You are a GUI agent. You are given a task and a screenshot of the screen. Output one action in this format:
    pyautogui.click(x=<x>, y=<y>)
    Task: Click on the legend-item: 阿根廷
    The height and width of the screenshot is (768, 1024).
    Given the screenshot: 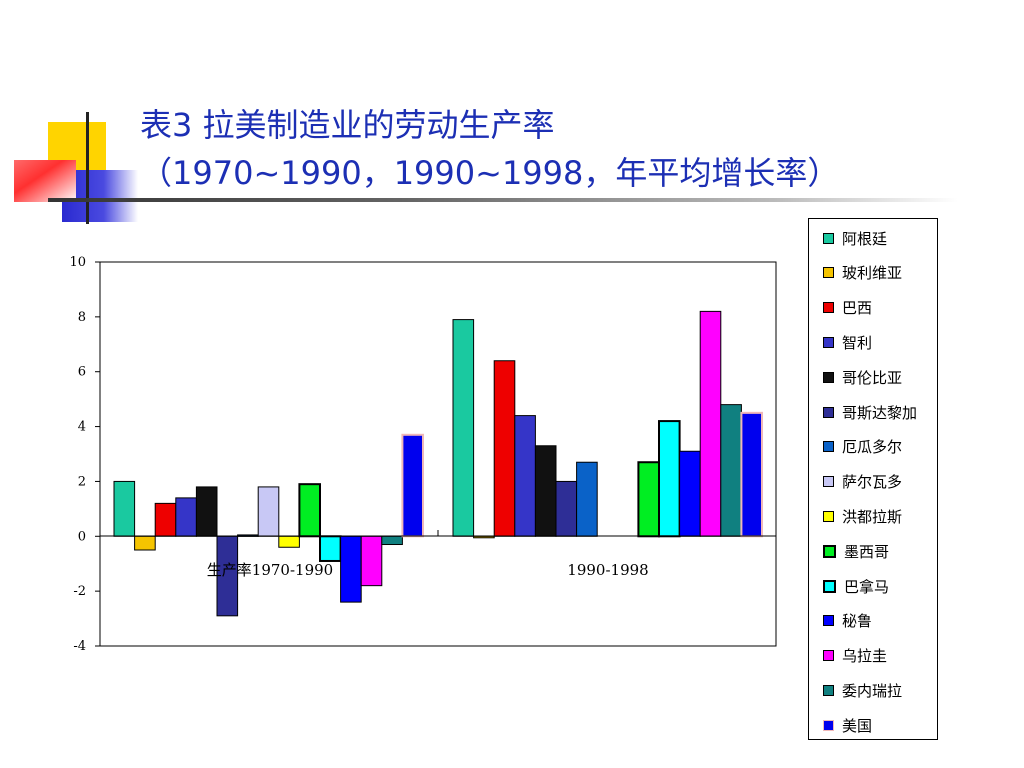 What is the action you would take?
    pyautogui.click(x=855, y=238)
    